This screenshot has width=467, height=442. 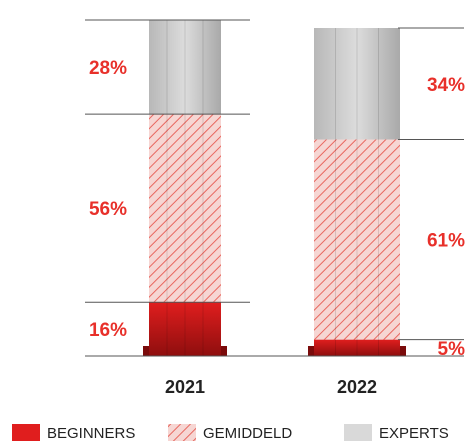 I want to click on value-label-experts-2021: 28%, so click(x=108, y=68).